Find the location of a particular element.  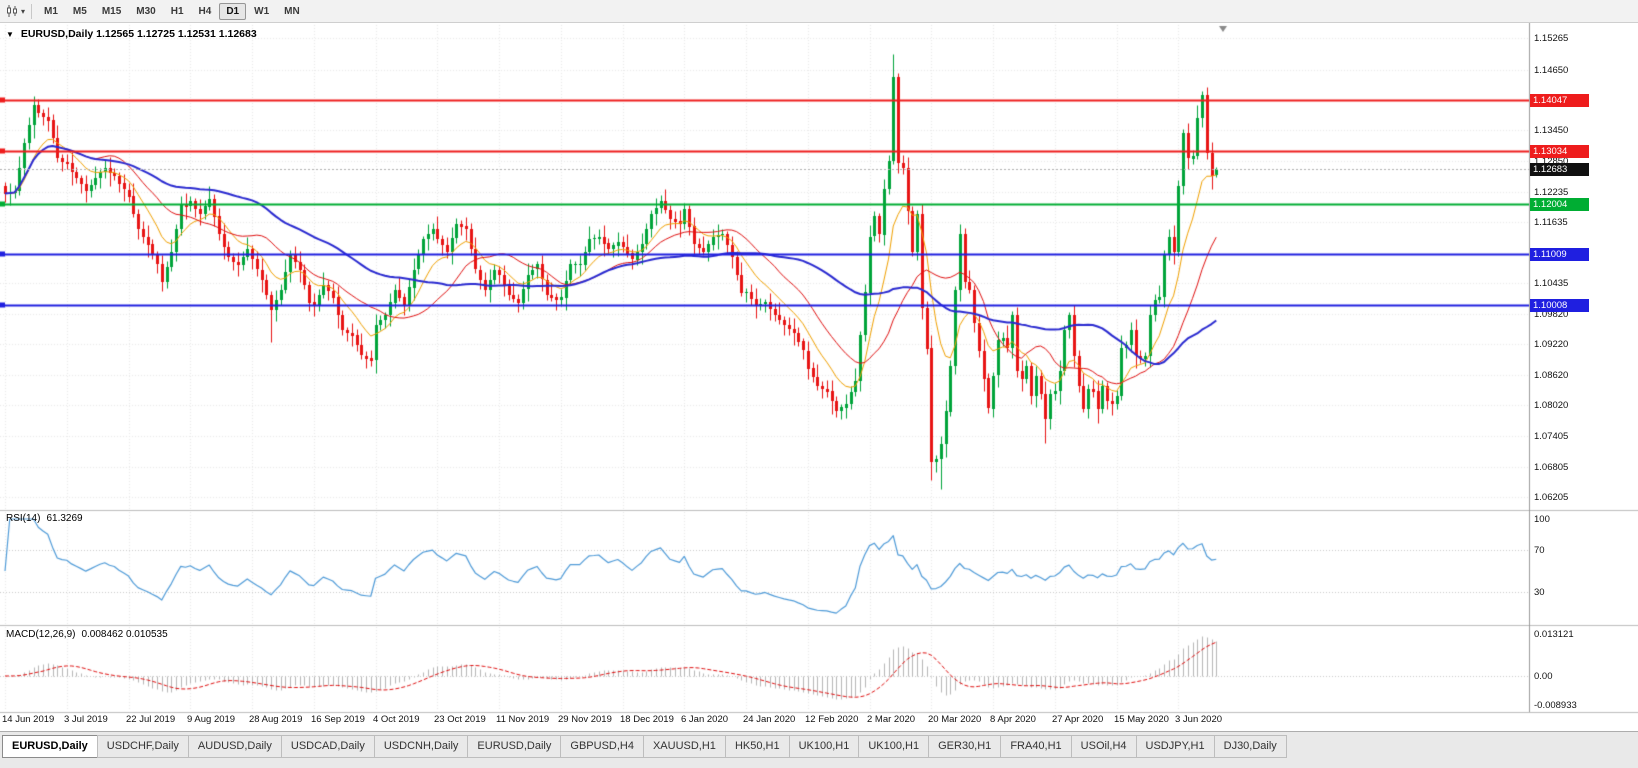

chart-tab: DJ30,Daily is located at coordinates (1250, 746).